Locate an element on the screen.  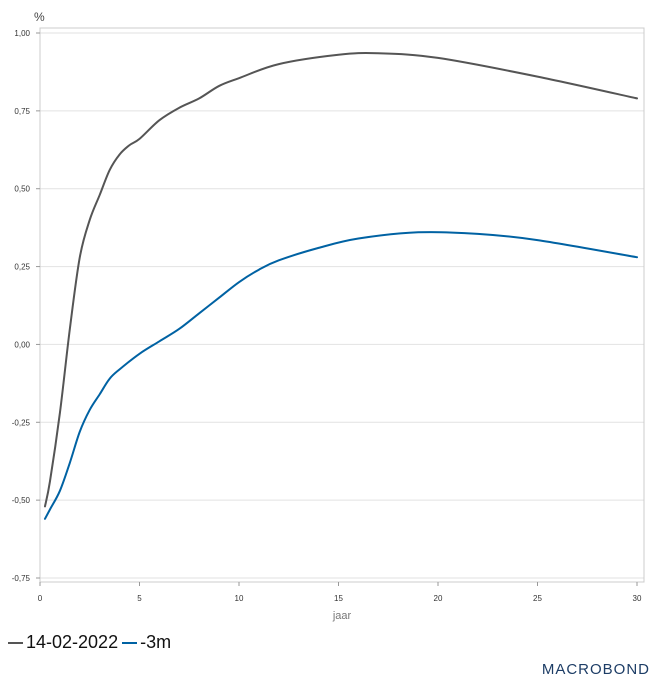
macrobond-logo: MACROBOND is located at coordinates (595, 669).